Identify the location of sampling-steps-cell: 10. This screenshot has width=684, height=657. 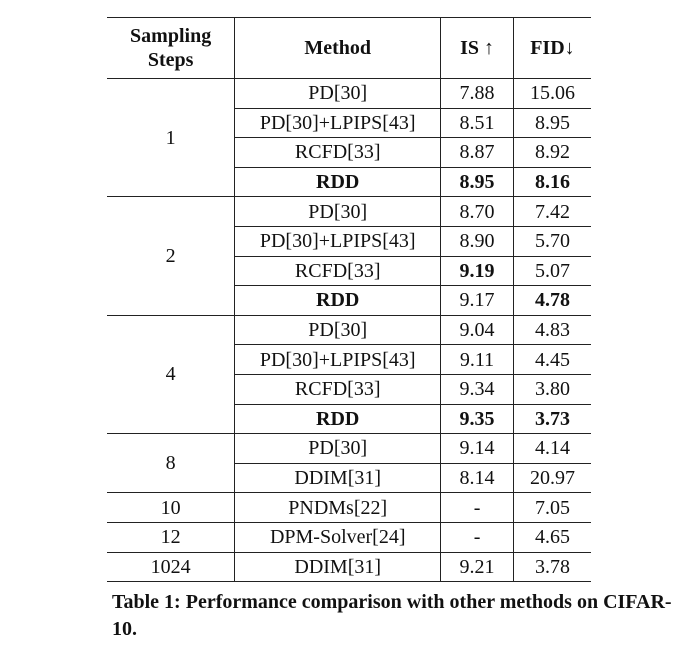
(171, 507).